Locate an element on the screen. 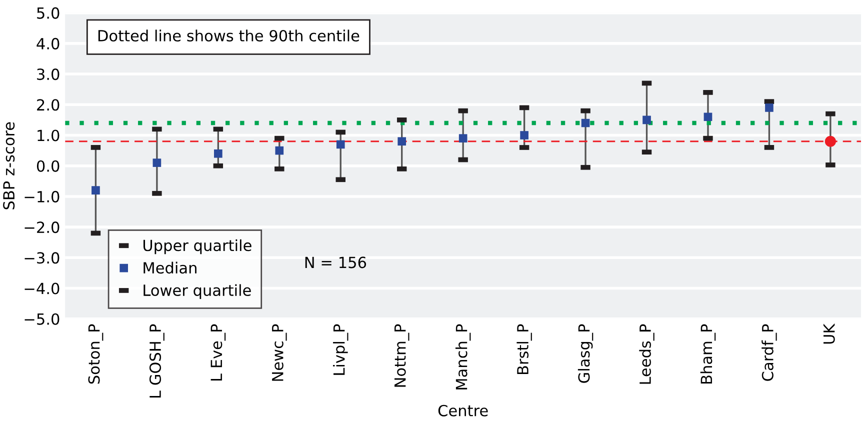 This screenshot has height=428, width=868. legend-label: Lower quartile is located at coordinates (197, 291).